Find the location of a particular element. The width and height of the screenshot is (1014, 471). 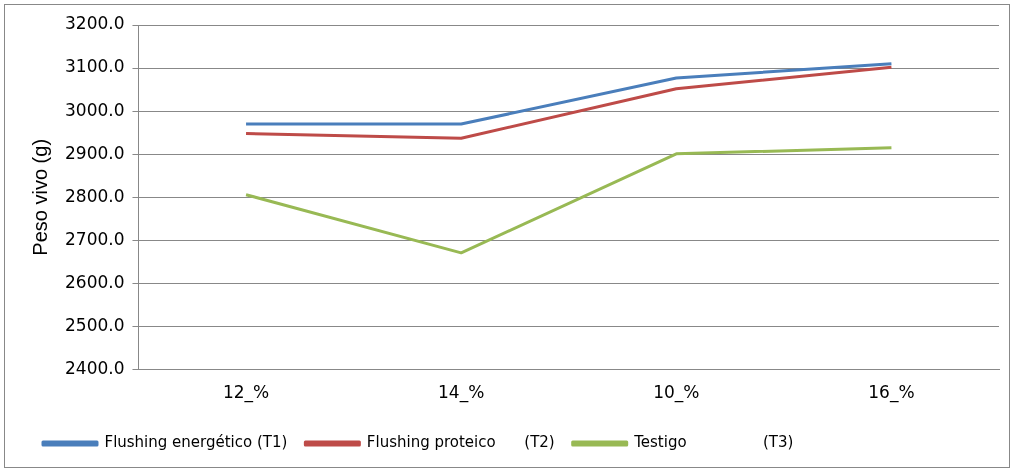

legend-label: Flushing proteico (T2) is located at coordinates (460, 442).